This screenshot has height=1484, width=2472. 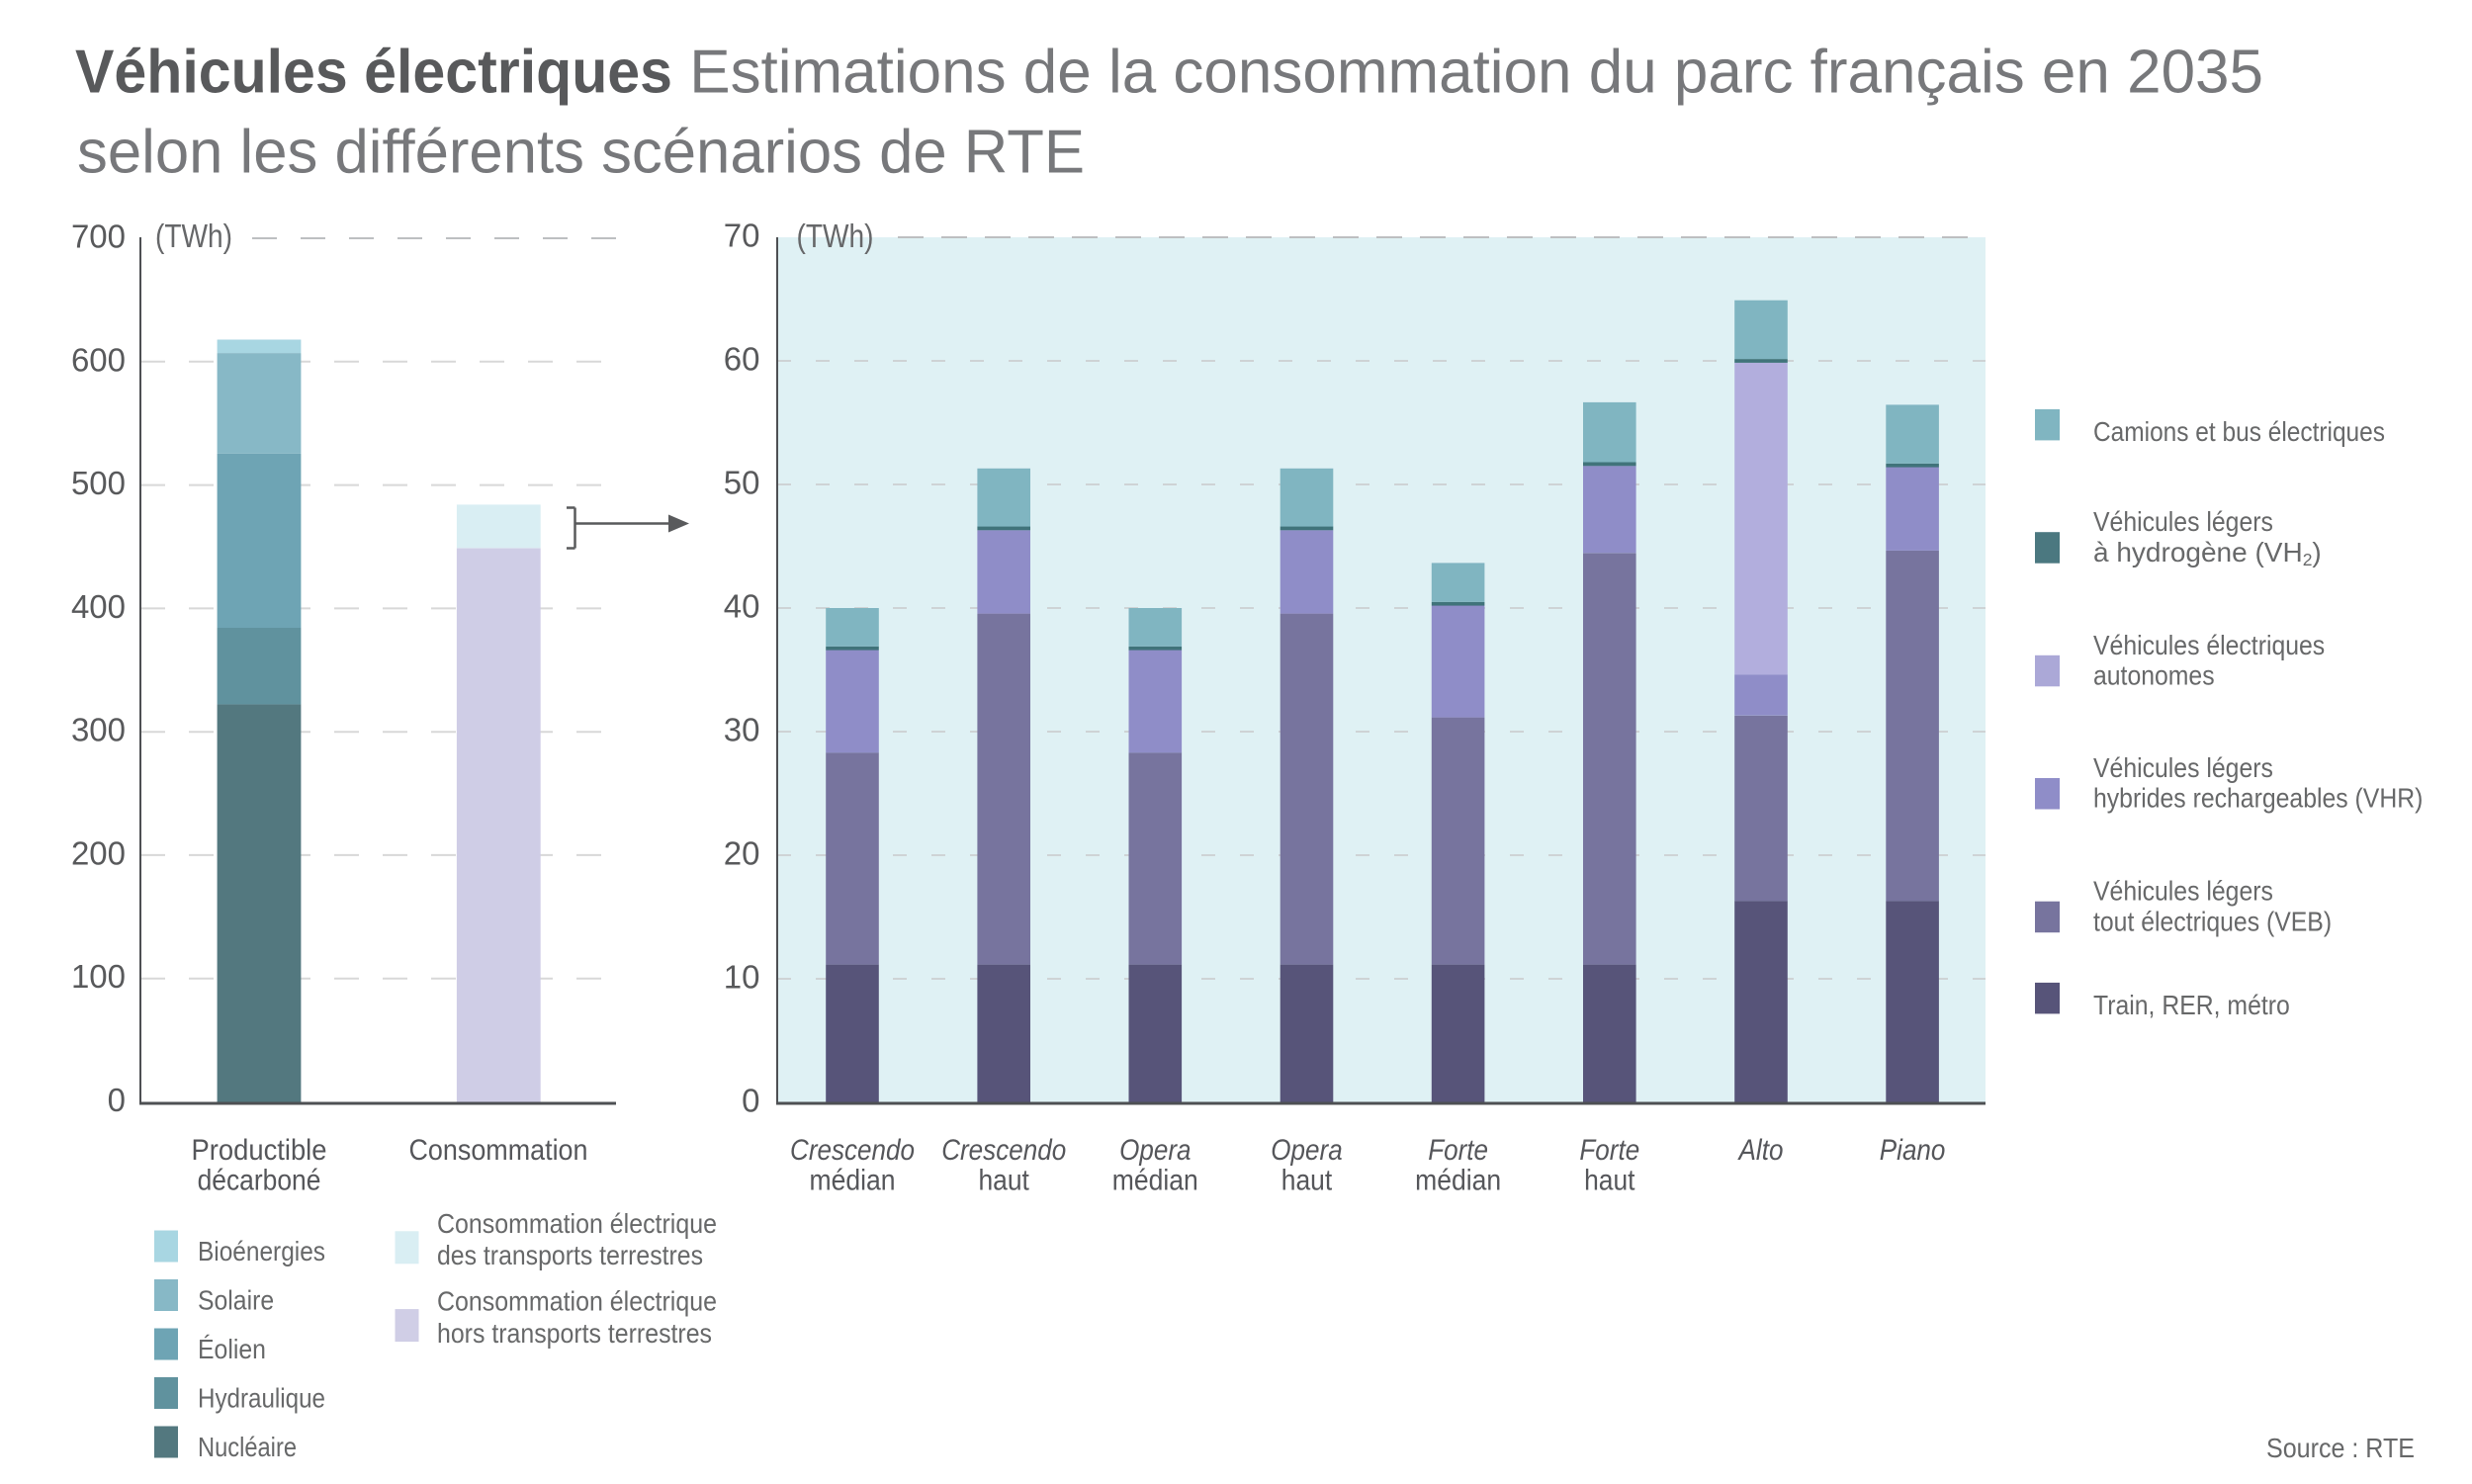 I want to click on svg-text: 50, so click(x=742, y=483).